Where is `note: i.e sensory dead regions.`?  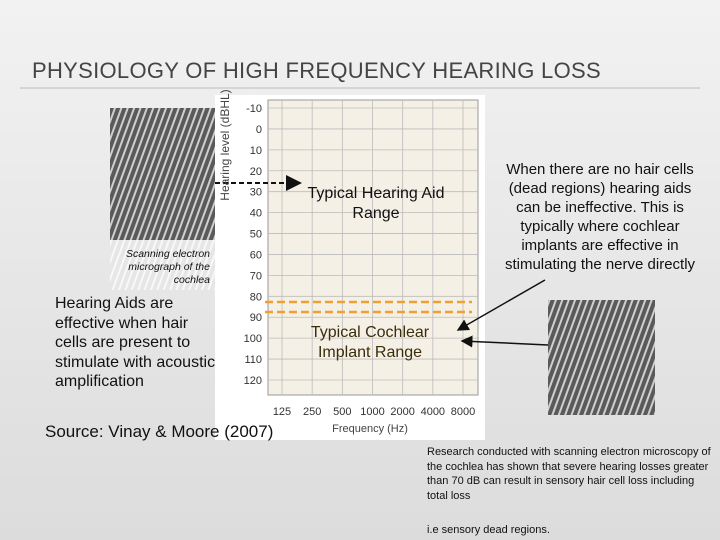 note: i.e sensory dead regions. is located at coordinates (488, 530).